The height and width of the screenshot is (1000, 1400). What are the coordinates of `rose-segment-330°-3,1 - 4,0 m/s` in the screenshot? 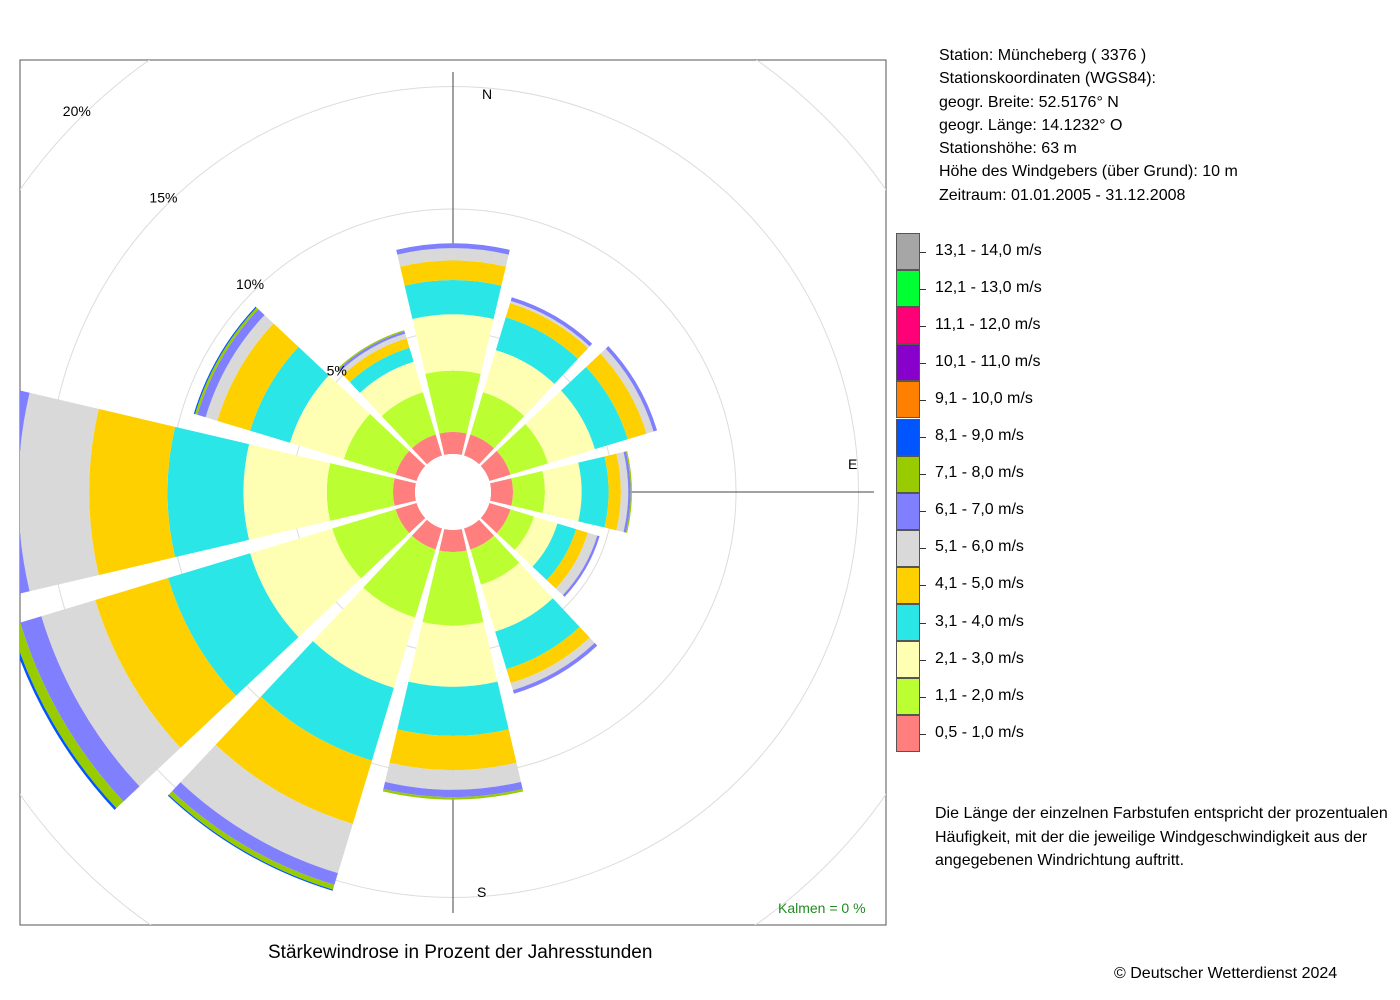 It's located at (381, 370).